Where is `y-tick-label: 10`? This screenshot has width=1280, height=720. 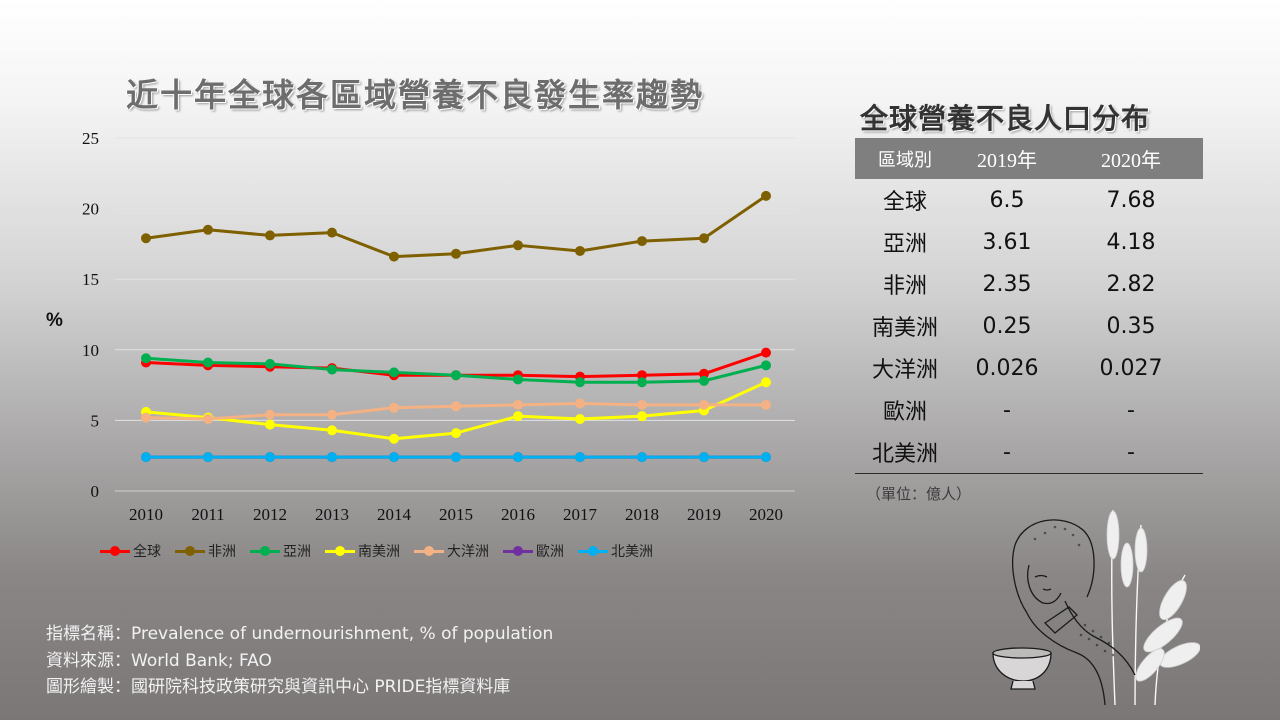 y-tick-label: 10 is located at coordinates (90, 350).